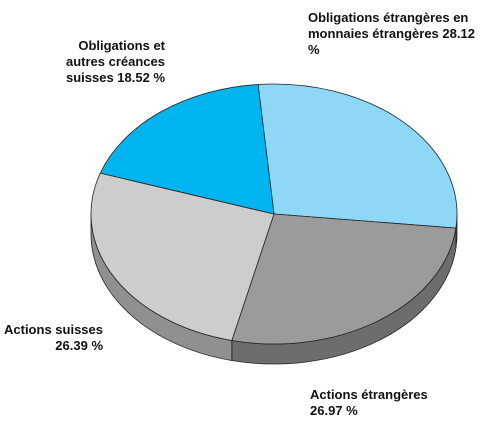 The image size is (481, 421). Describe the element at coordinates (391, 41) in the screenshot. I see `value-label: 28.12 %` at that location.